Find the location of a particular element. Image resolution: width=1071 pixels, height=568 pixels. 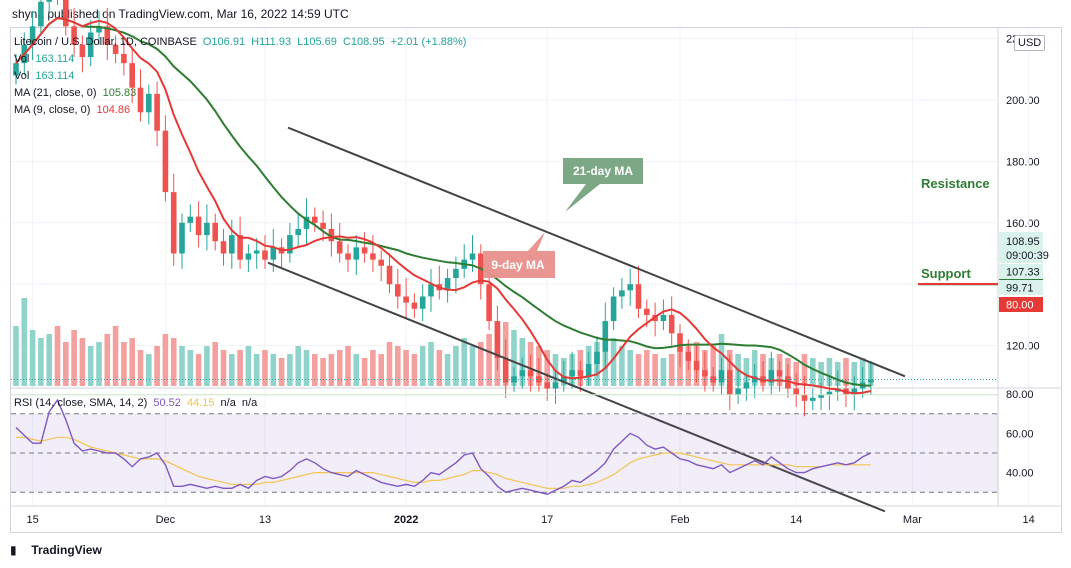

time-tick-label: 13 is located at coordinates (265, 520).